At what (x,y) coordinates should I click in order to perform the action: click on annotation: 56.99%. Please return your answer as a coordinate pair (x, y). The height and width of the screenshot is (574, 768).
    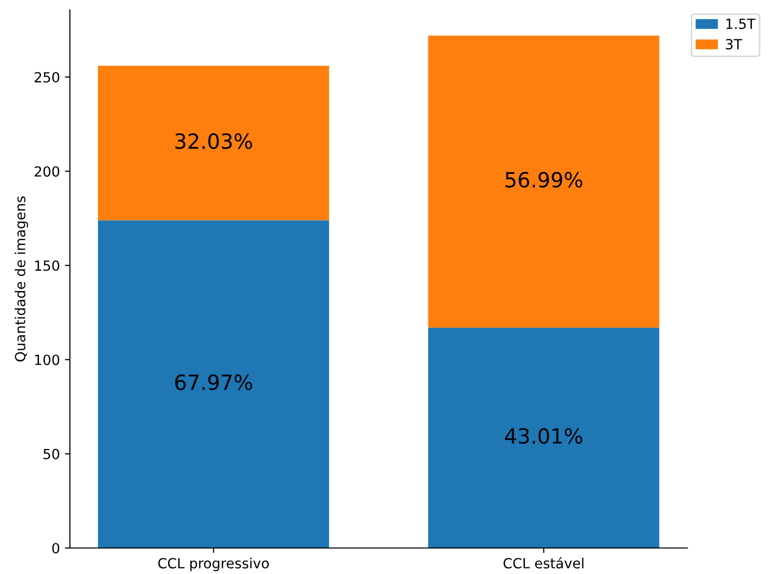
    Looking at the image, I should click on (544, 180).